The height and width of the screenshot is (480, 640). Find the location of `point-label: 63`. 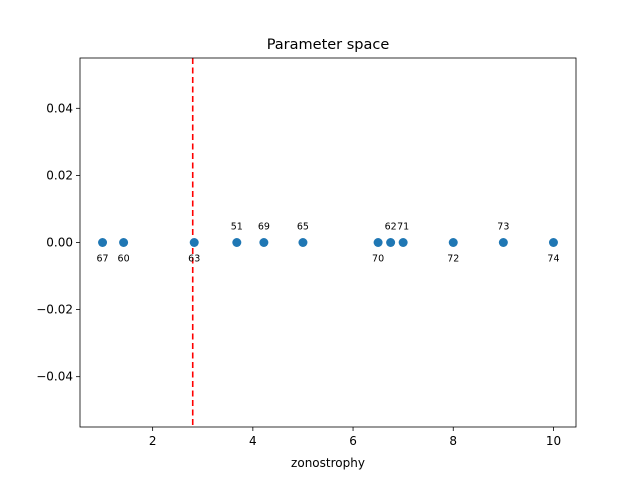

point-label: 63 is located at coordinates (194, 259).